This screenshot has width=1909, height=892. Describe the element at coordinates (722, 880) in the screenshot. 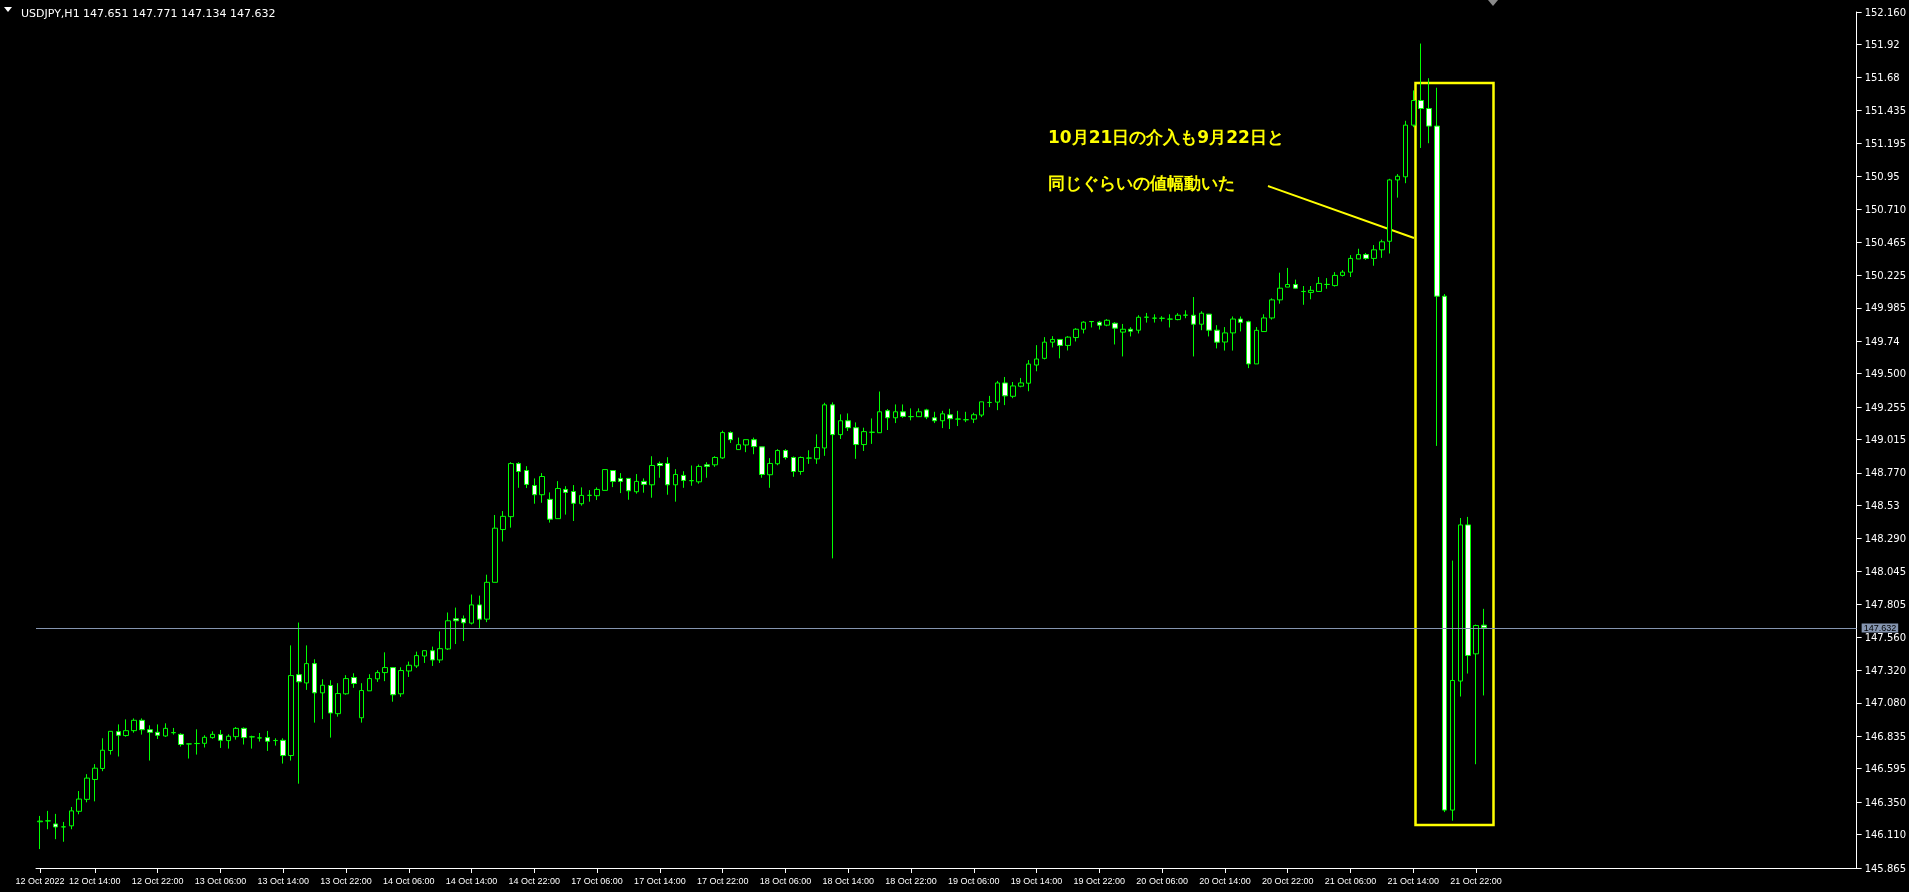

I see `x-tick-label: 17 Oct 22:00` at that location.